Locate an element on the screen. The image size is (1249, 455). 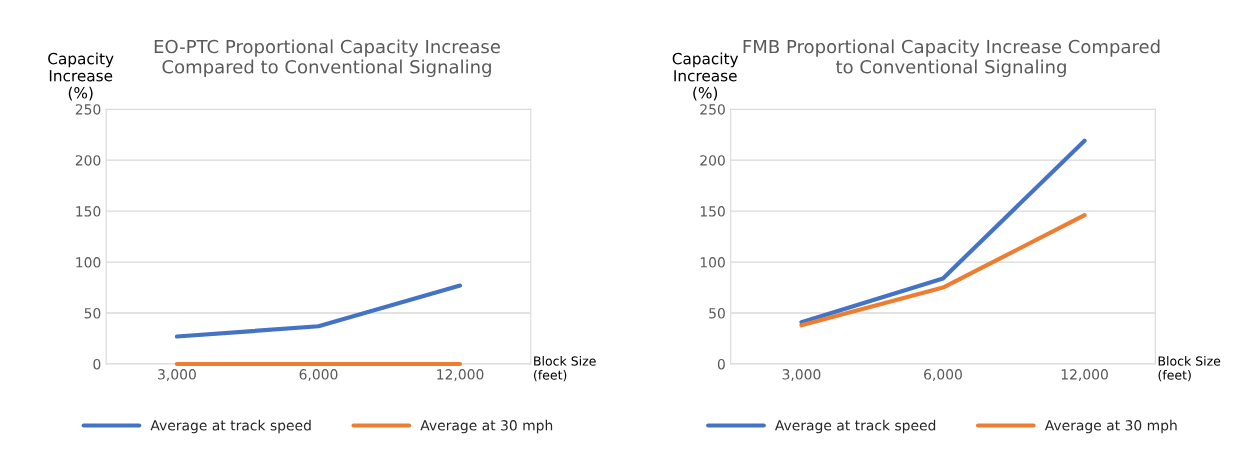
chart-title: EO-PTC Proportional Capacity Increase Compared to Conventional Signaling is located at coordinates (327, 58).